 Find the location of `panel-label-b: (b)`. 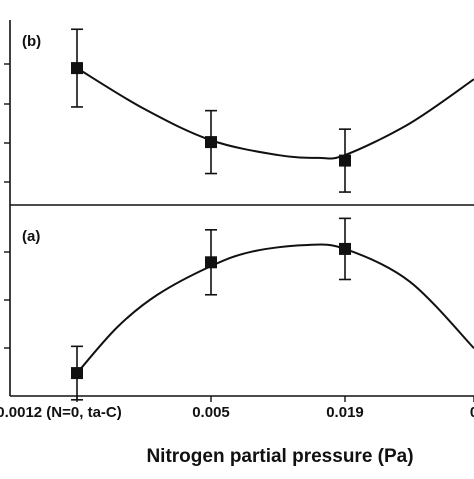

panel-label-b: (b) is located at coordinates (31, 41).